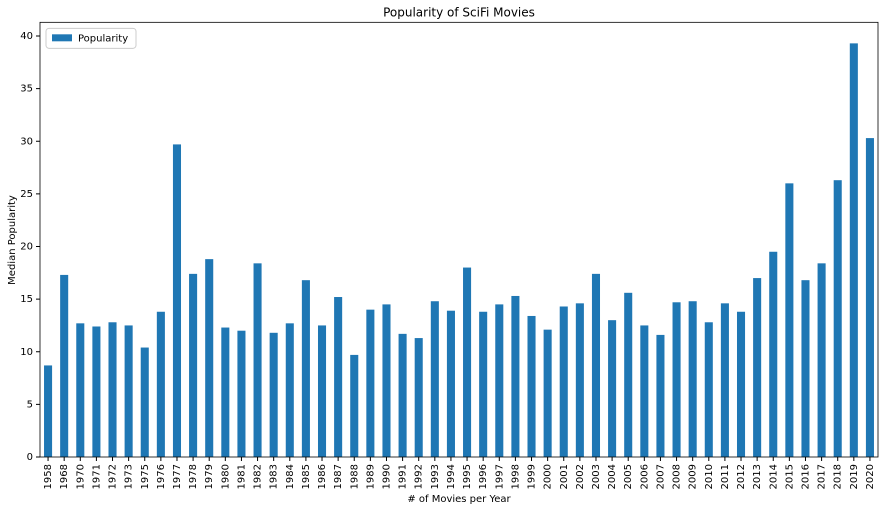 The width and height of the screenshot is (885, 511). What do you see at coordinates (129, 476) in the screenshot?
I see `x-tick-label: 1973` at bounding box center [129, 476].